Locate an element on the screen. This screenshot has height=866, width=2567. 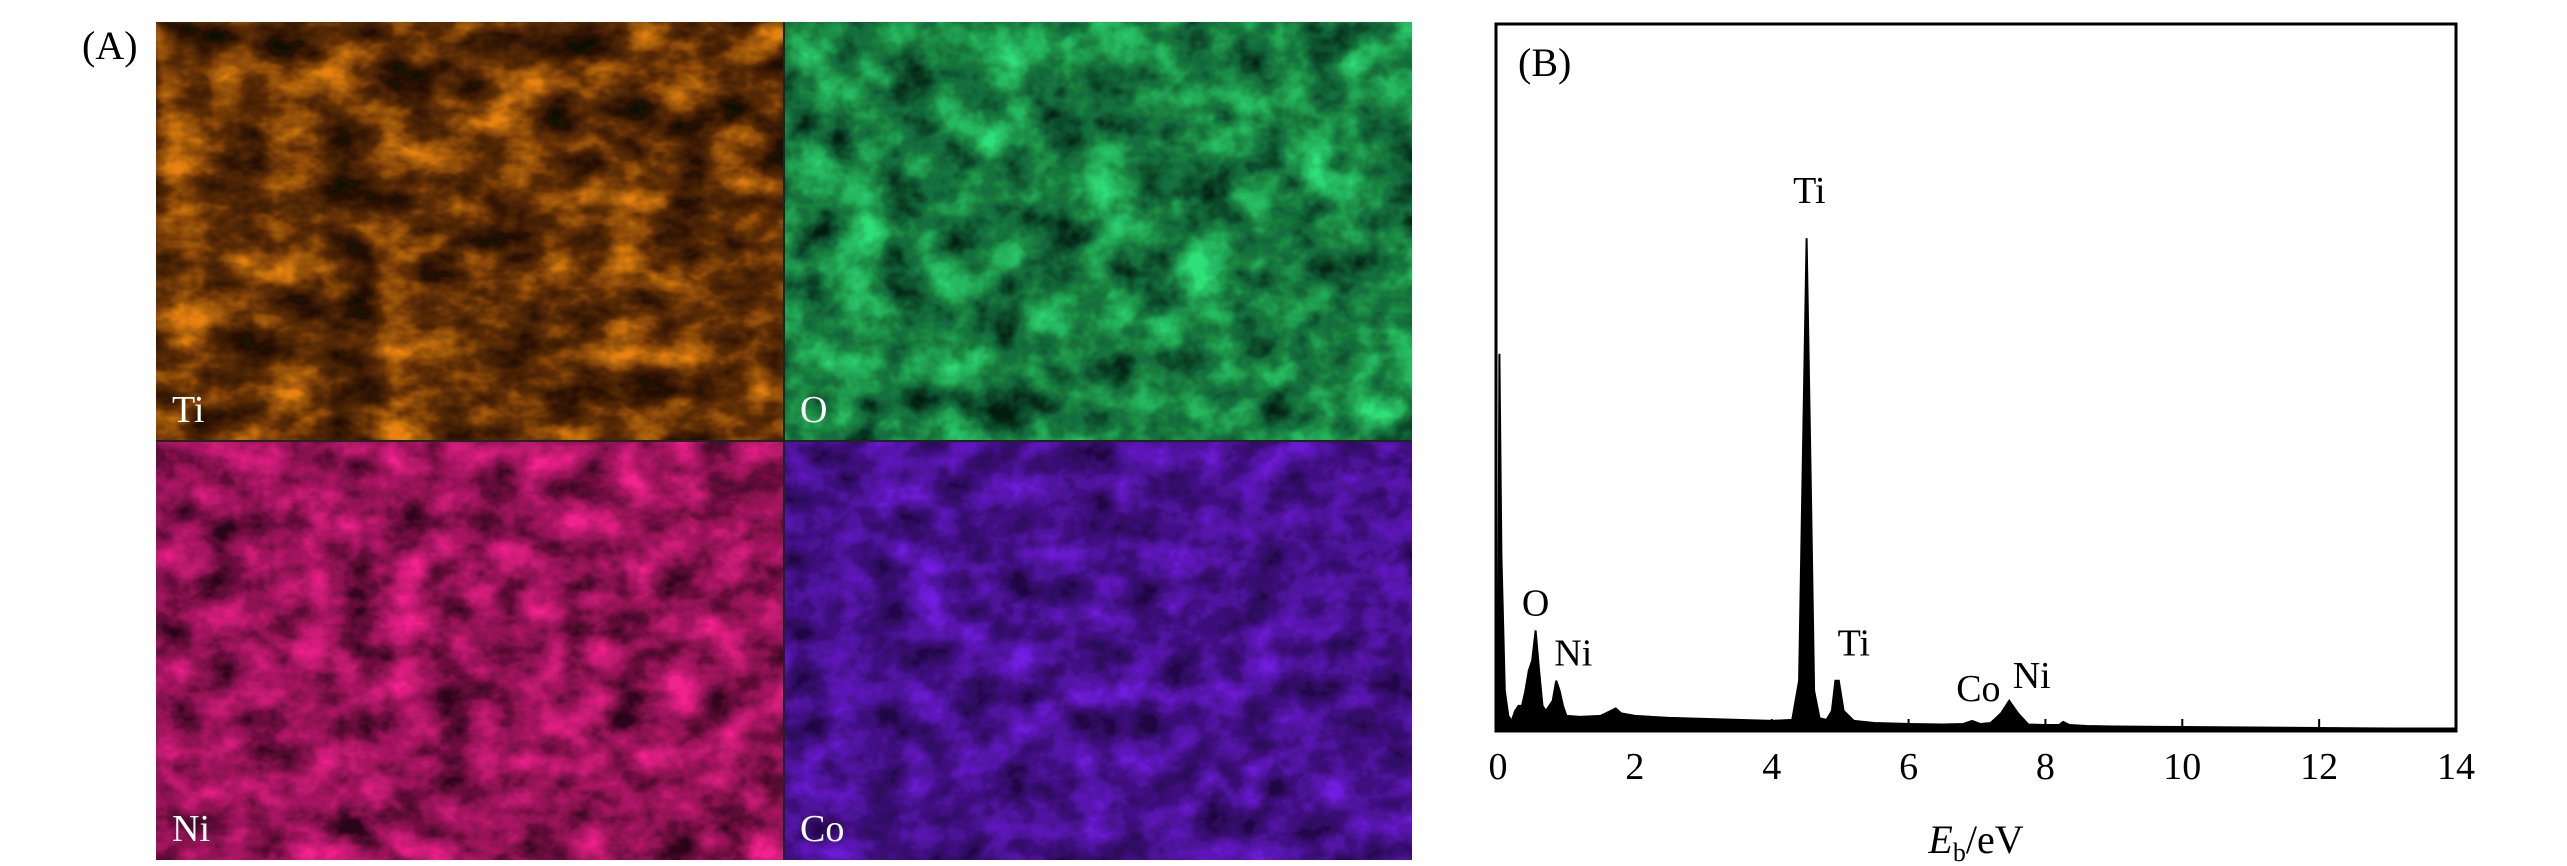
ni-map-image is located at coordinates (470, 650).